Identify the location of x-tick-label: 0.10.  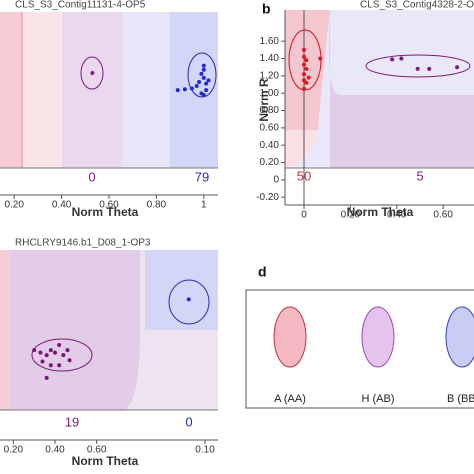
(205, 450).